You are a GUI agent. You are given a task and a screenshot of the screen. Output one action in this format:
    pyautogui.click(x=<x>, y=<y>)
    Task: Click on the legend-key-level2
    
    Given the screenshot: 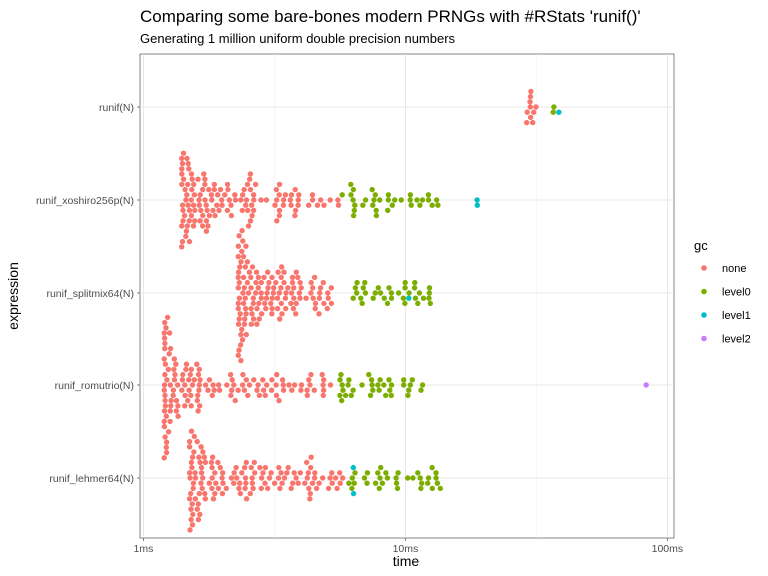 What is the action you would take?
    pyautogui.click(x=704, y=338)
    